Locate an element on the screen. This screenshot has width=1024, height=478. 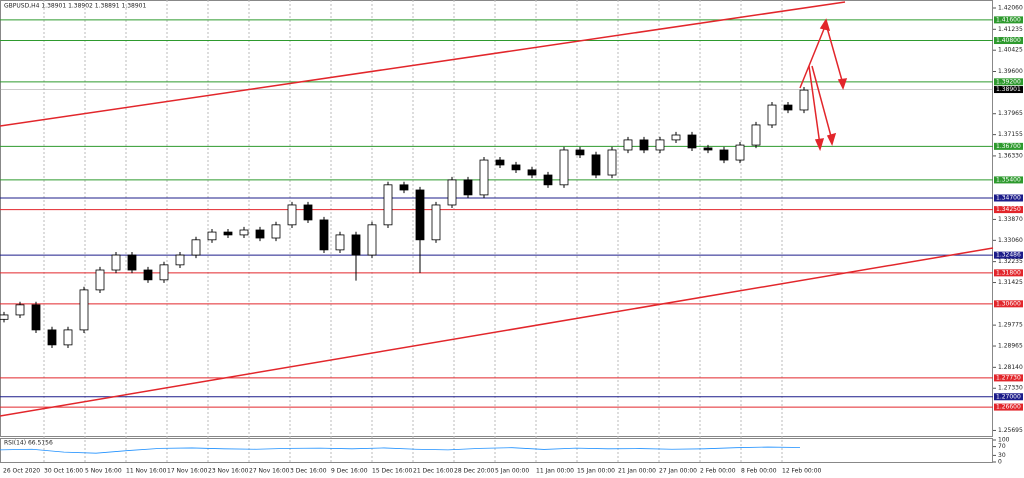
x-tick-label: 27 Nov 16:00 is located at coordinates (269, 471).